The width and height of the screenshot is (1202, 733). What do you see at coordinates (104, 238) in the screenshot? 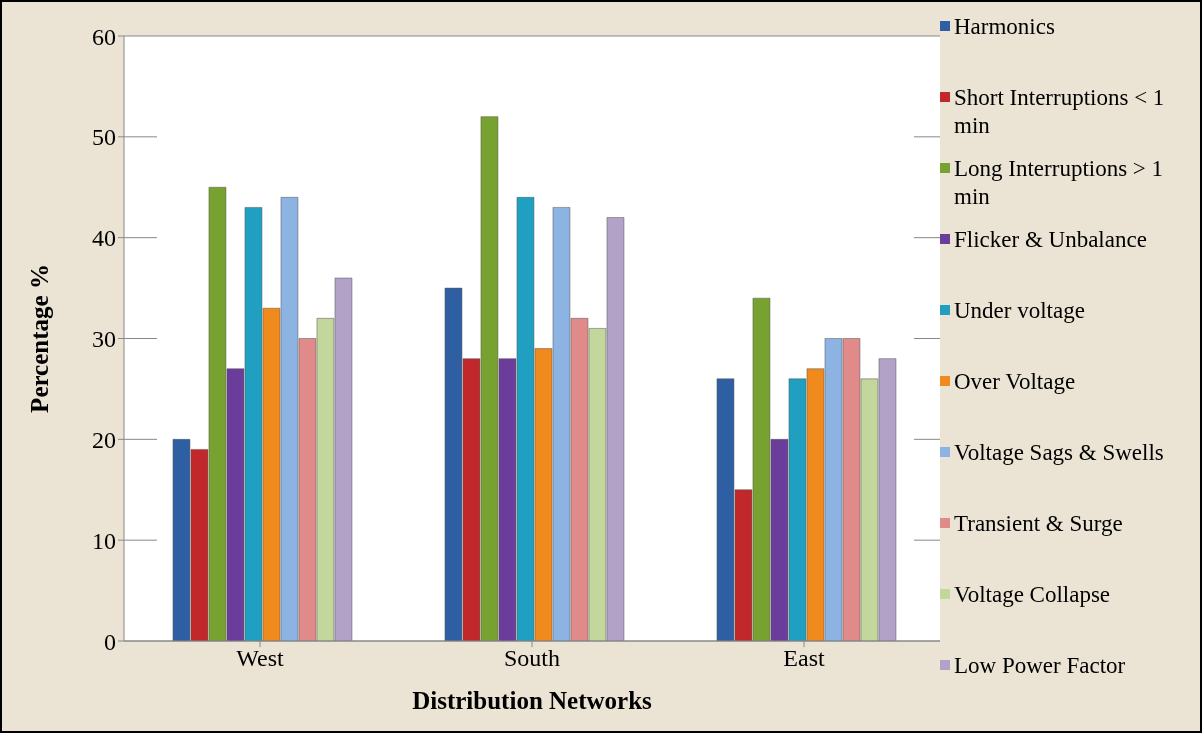
I see `y-tick-label: 40` at bounding box center [104, 238].